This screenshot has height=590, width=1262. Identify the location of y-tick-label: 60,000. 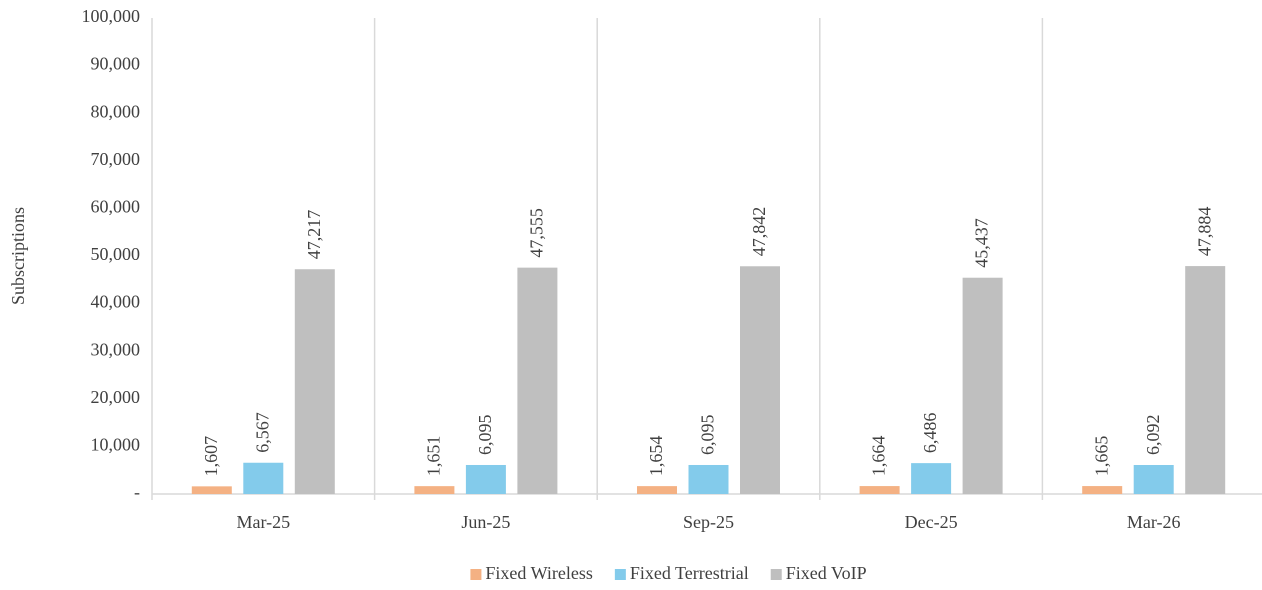
(116, 207).